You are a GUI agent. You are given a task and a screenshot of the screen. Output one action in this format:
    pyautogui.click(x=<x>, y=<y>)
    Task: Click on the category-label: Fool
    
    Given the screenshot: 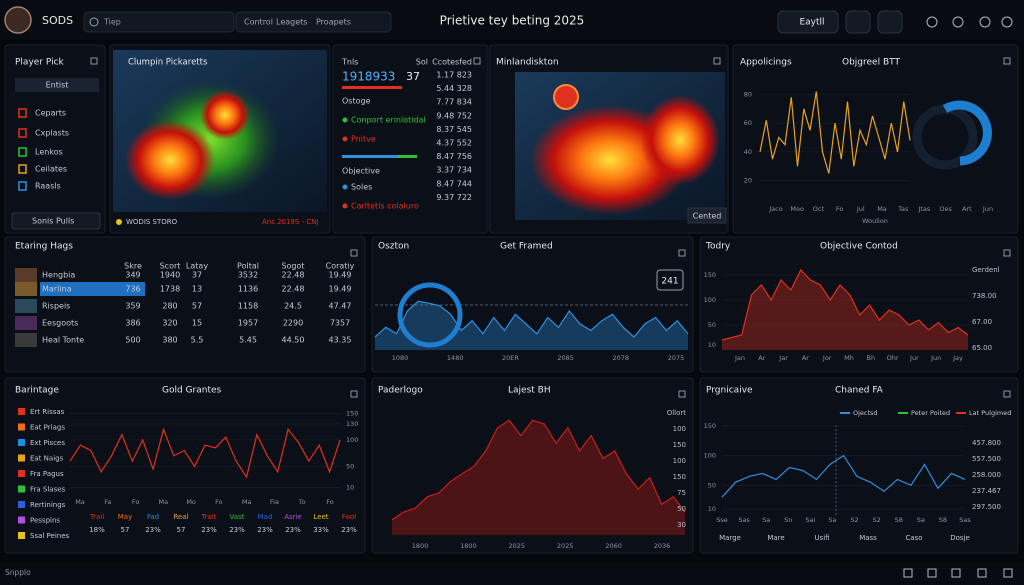 What is the action you would take?
    pyautogui.click(x=349, y=517)
    